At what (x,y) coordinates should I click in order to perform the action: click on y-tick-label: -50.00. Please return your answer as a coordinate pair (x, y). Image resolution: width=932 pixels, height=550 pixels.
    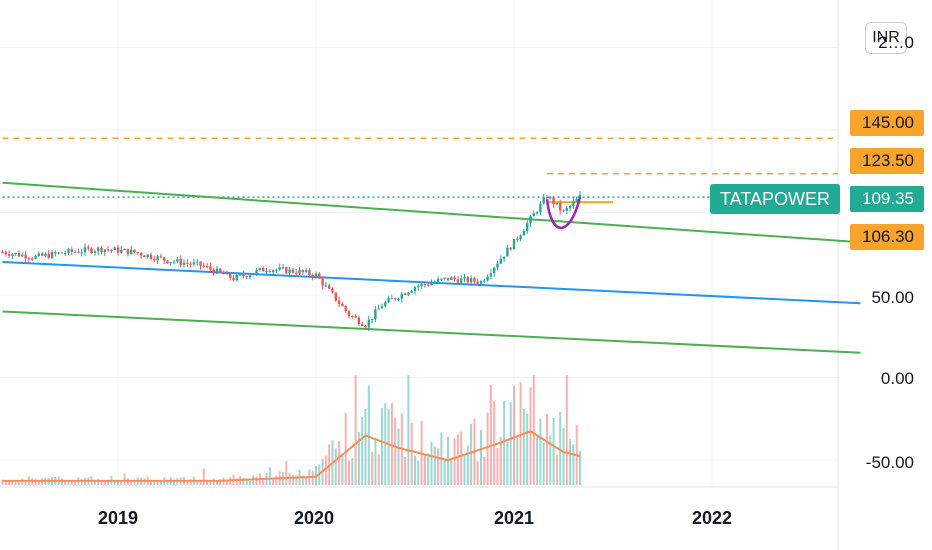
    Looking at the image, I should click on (889, 462).